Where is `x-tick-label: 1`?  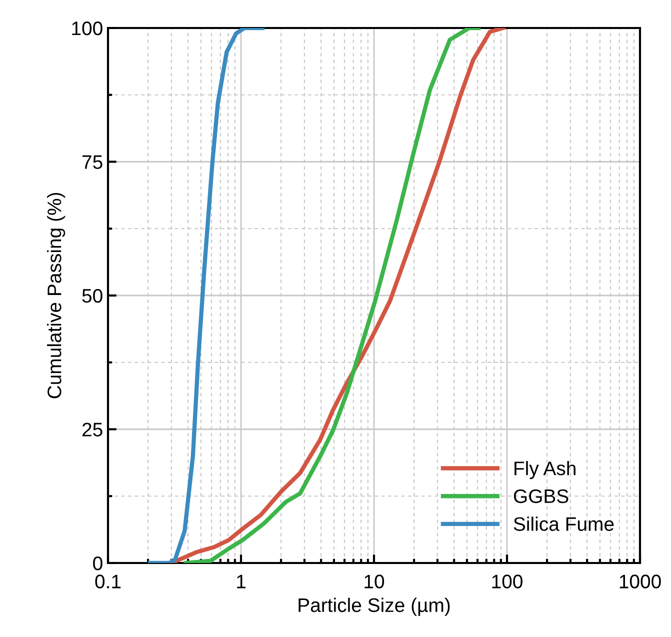 x-tick-label: 1 is located at coordinates (241, 581).